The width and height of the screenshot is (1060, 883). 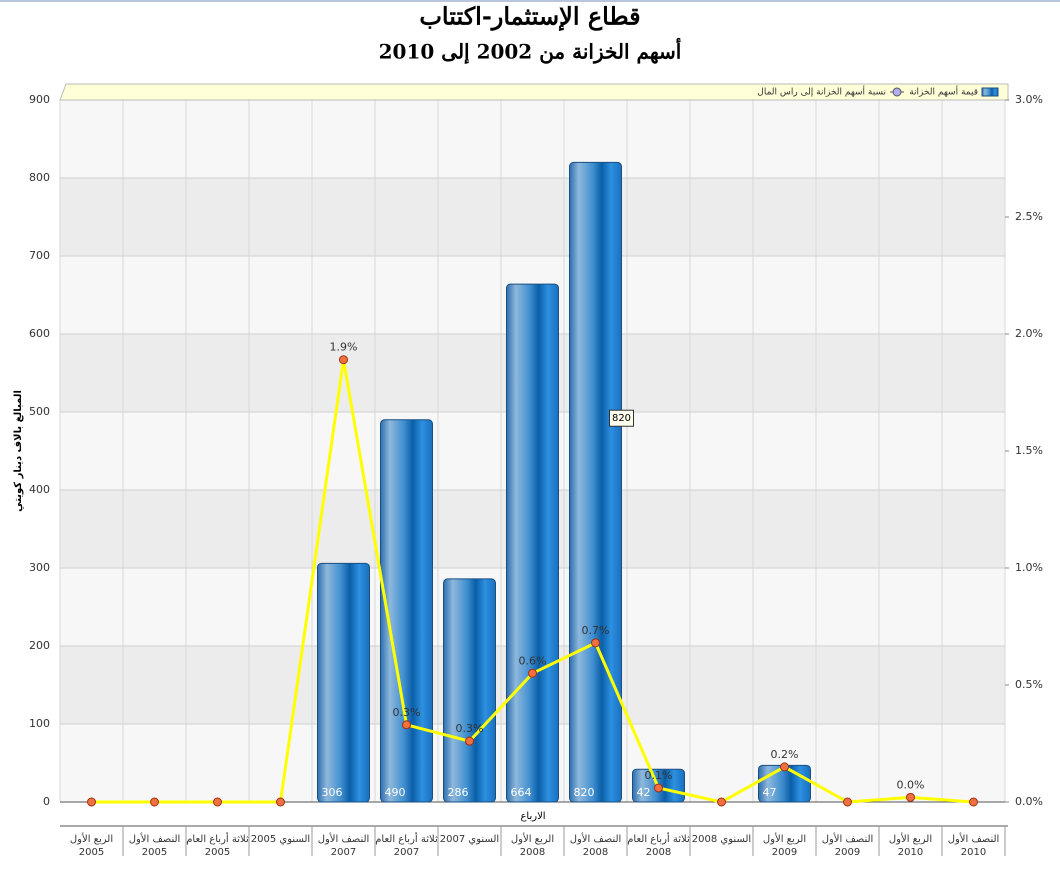 What do you see at coordinates (974, 845) in the screenshot?
I see `x-tick-label: النصف الأول 2010` at bounding box center [974, 845].